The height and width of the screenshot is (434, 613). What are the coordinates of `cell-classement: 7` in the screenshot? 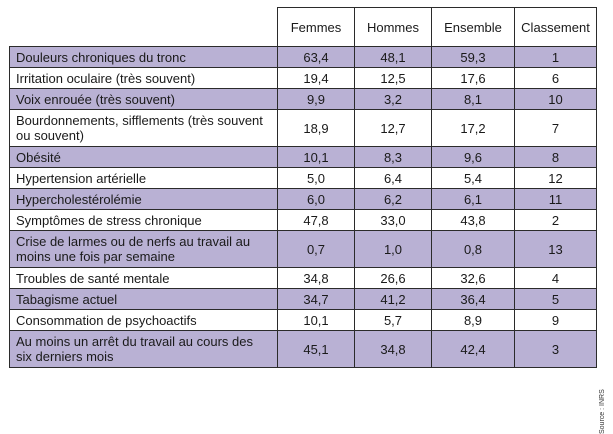 It's located at (555, 128).